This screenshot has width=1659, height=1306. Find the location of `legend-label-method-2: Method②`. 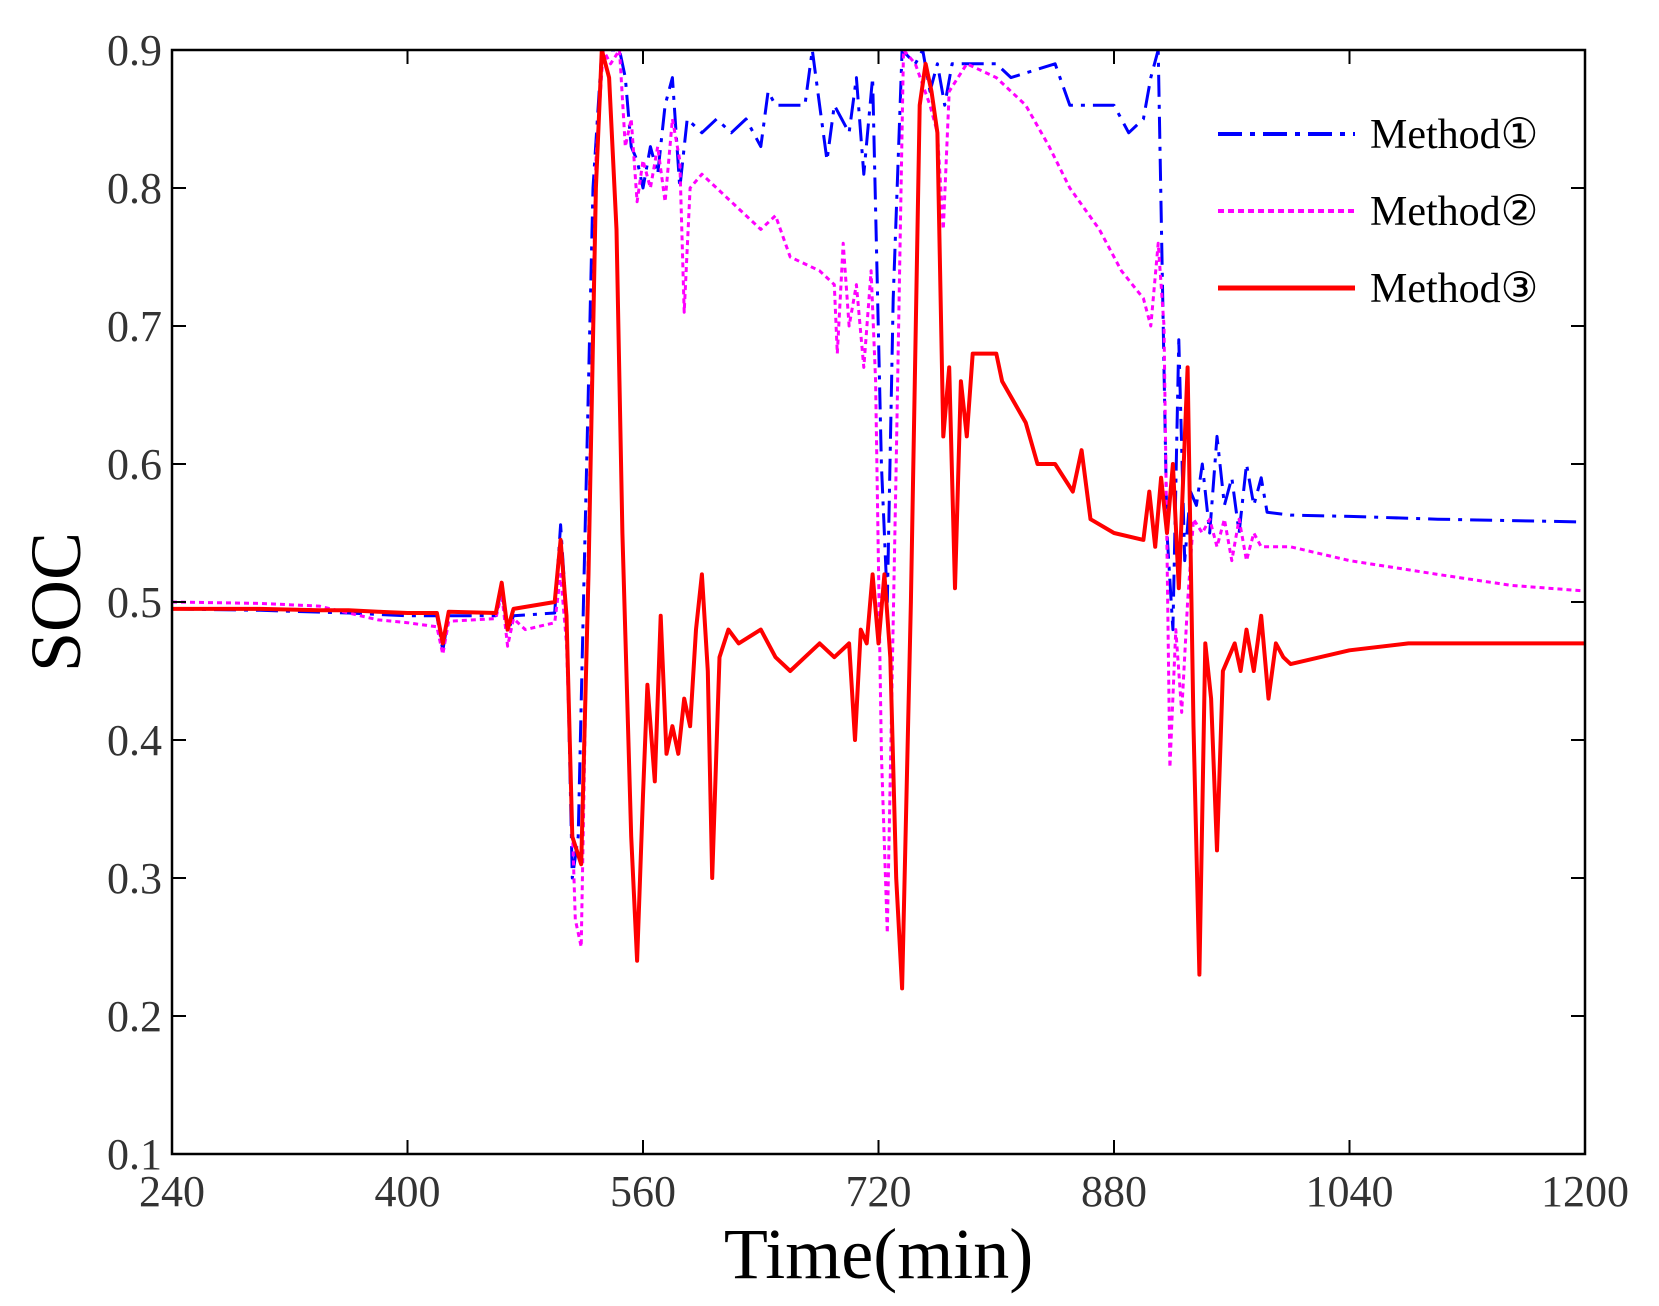

legend-label-method-2: Method② is located at coordinates (1454, 212).